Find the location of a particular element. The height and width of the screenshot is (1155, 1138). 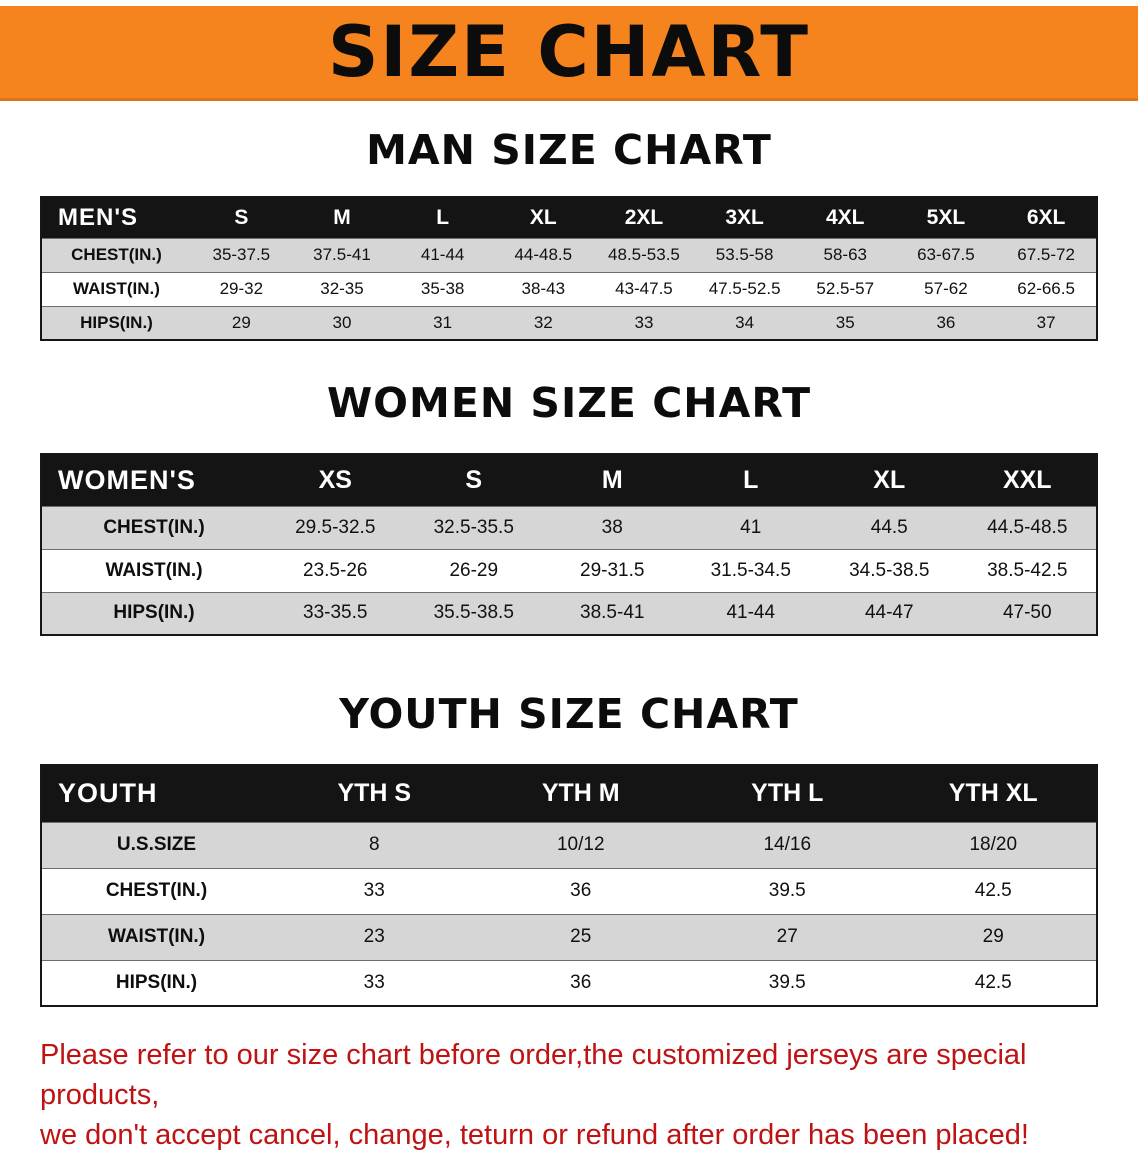

size-value-cell: 67.5-72 is located at coordinates (1046, 254).